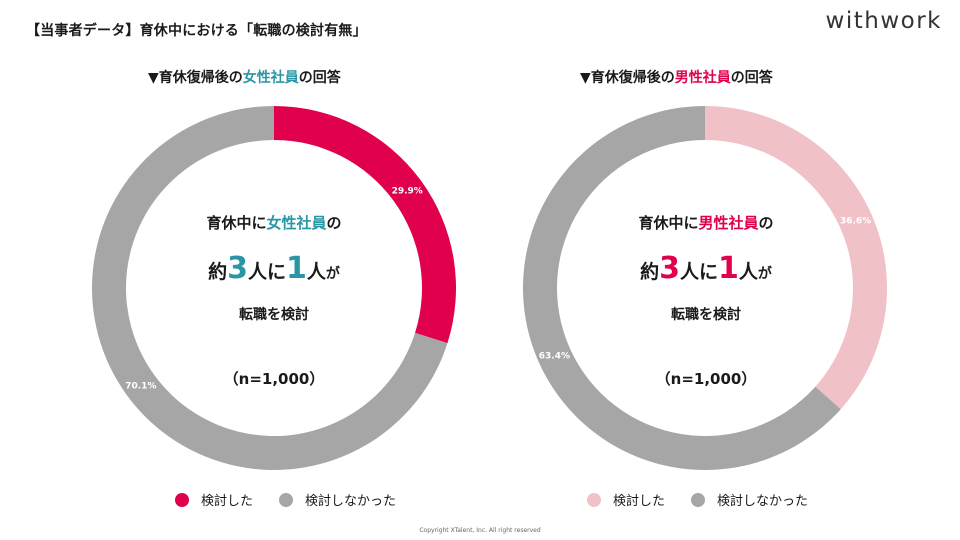  I want to click on male-center-text: 育休中に男性社員の 約3人に1人が 転職を検討 （n=1,000）, so click(706, 301).